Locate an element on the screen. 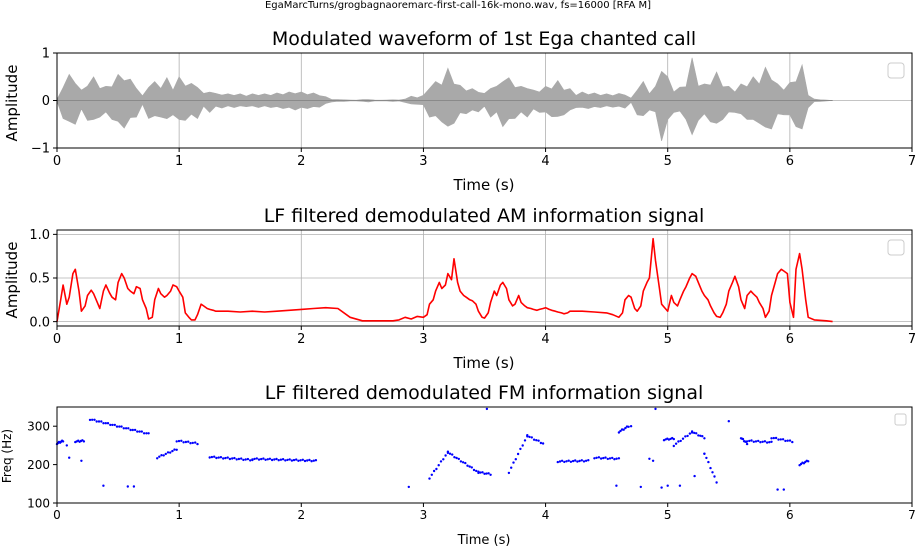  subplot-1-xtick-label: 3 is located at coordinates (423, 161).